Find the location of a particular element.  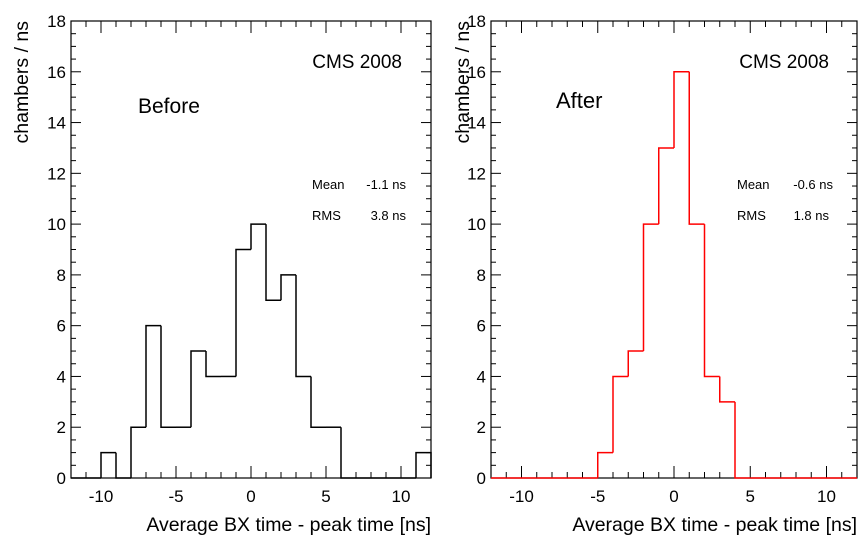

rms-value-before: 3.8 ns is located at coordinates (389, 215).